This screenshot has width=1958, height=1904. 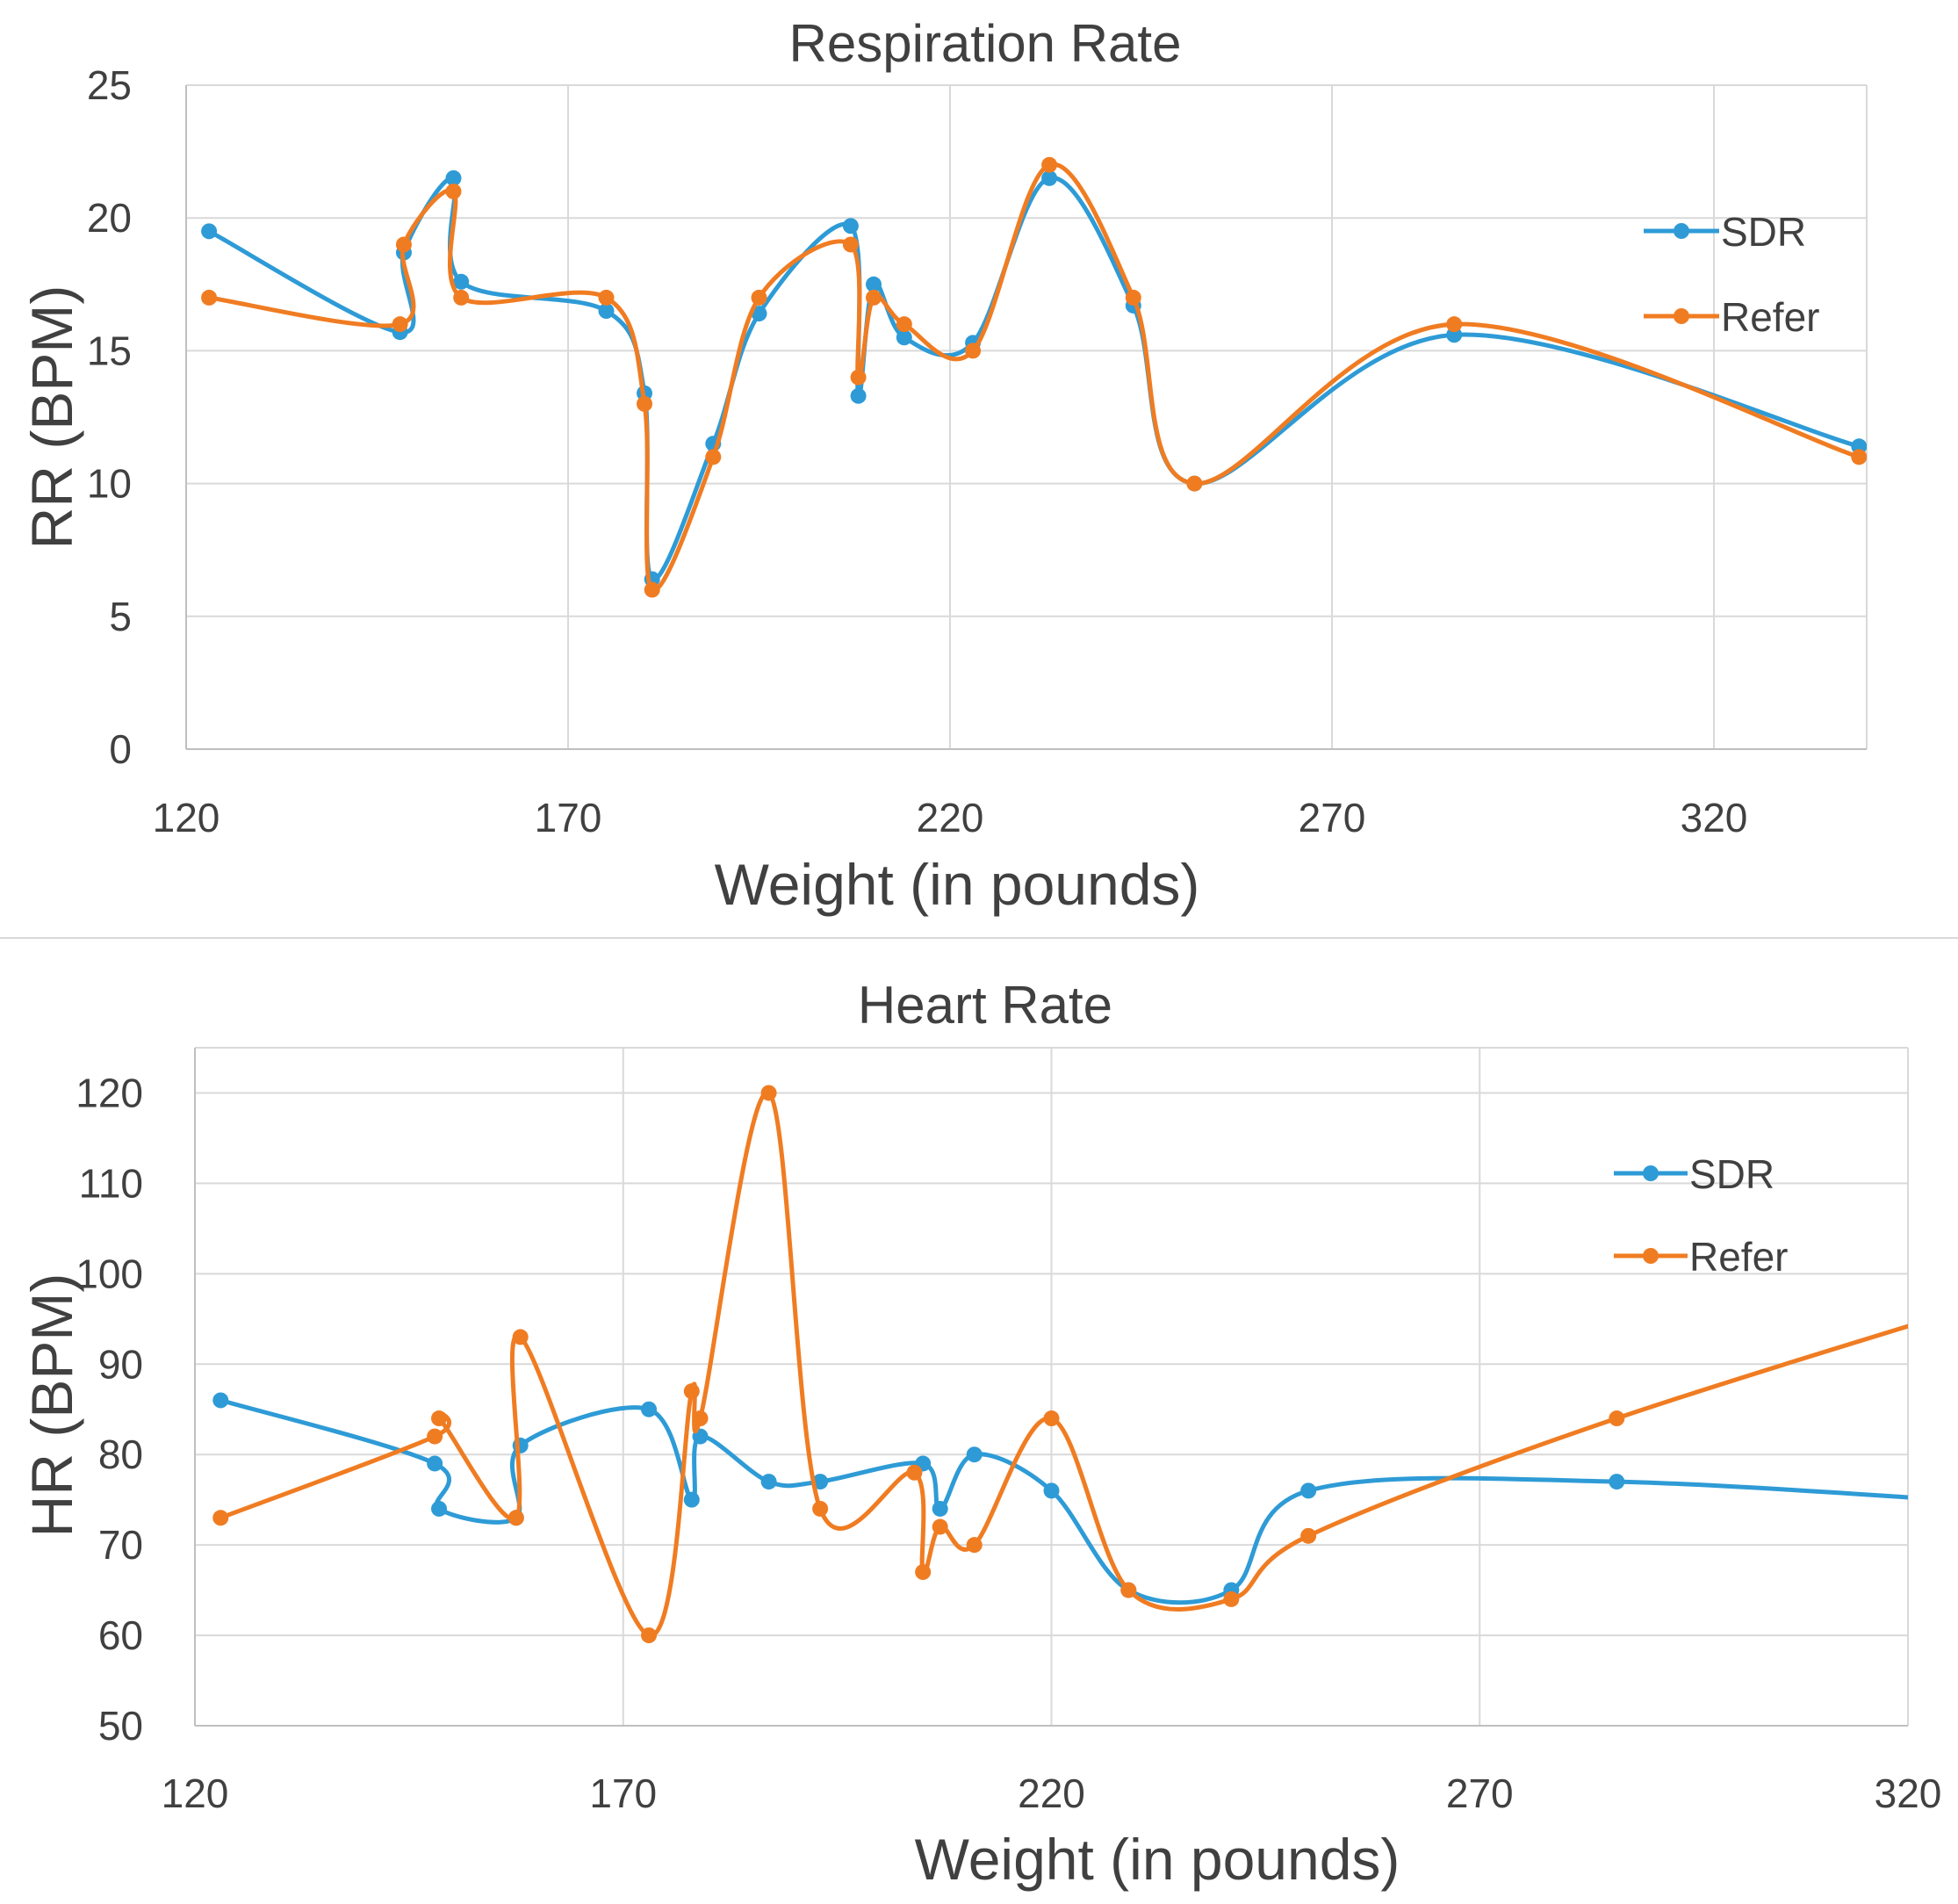 I want to click on y-tick-label: 0, so click(x=120, y=749).